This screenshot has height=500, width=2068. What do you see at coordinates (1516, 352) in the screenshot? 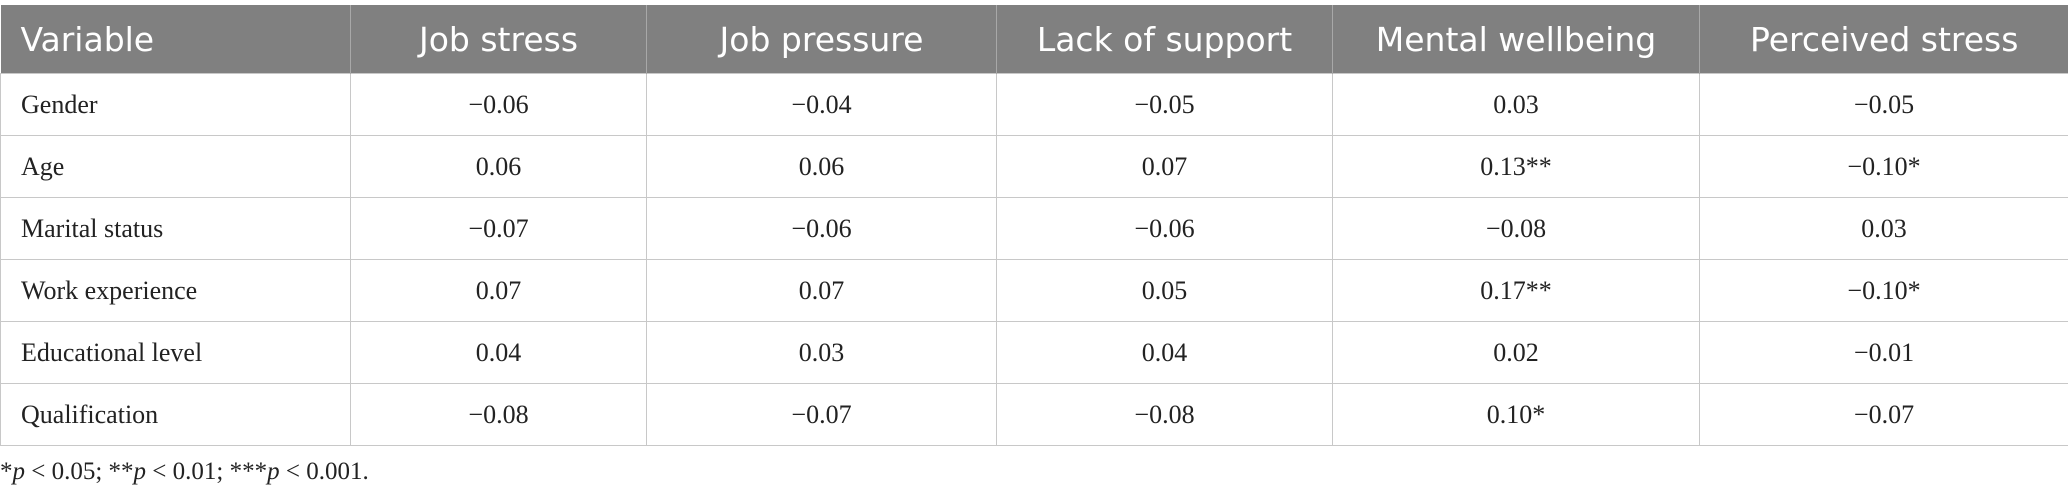
I see `table-cell: 0.02` at bounding box center [1516, 352].